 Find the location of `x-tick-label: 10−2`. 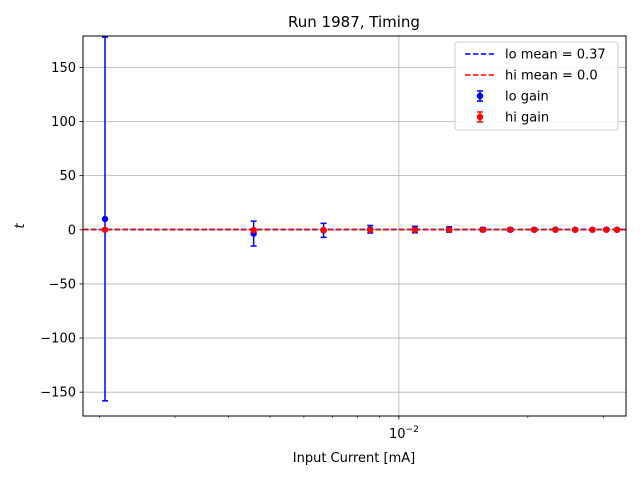

x-tick-label: 10−2 is located at coordinates (404, 433).